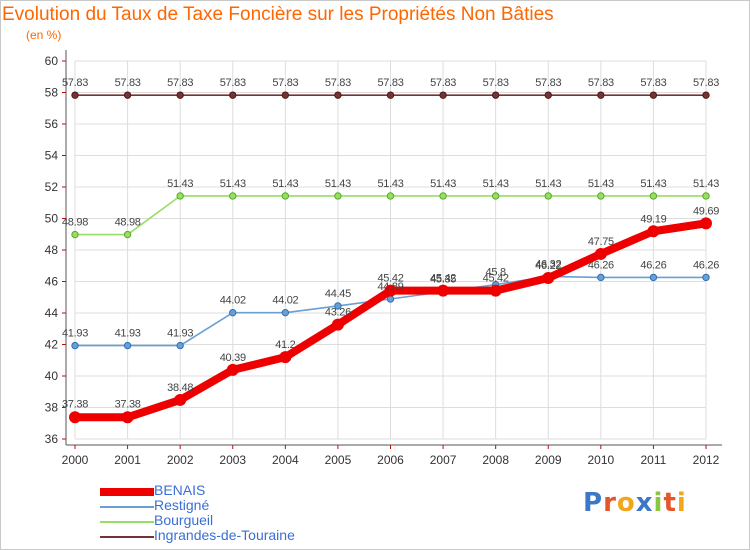 This screenshot has height=550, width=750. Describe the element at coordinates (52, 376) in the screenshot. I see `y-tick-label: 40` at that location.